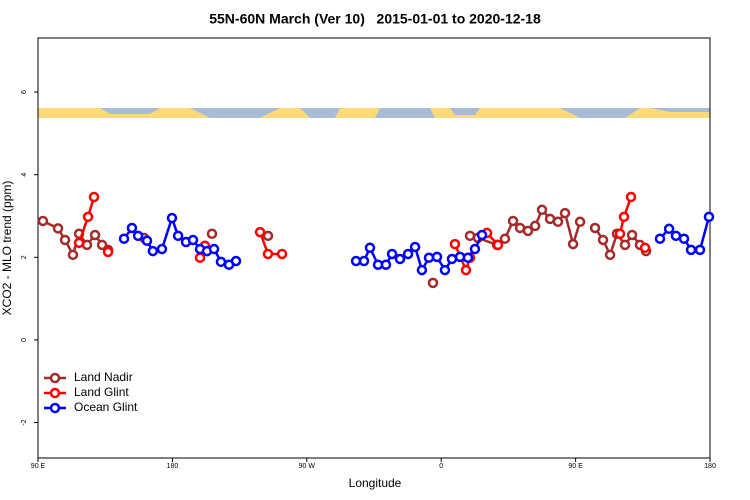 The height and width of the screenshot is (500, 750). I want to click on x-tick-label: 0, so click(441, 466).